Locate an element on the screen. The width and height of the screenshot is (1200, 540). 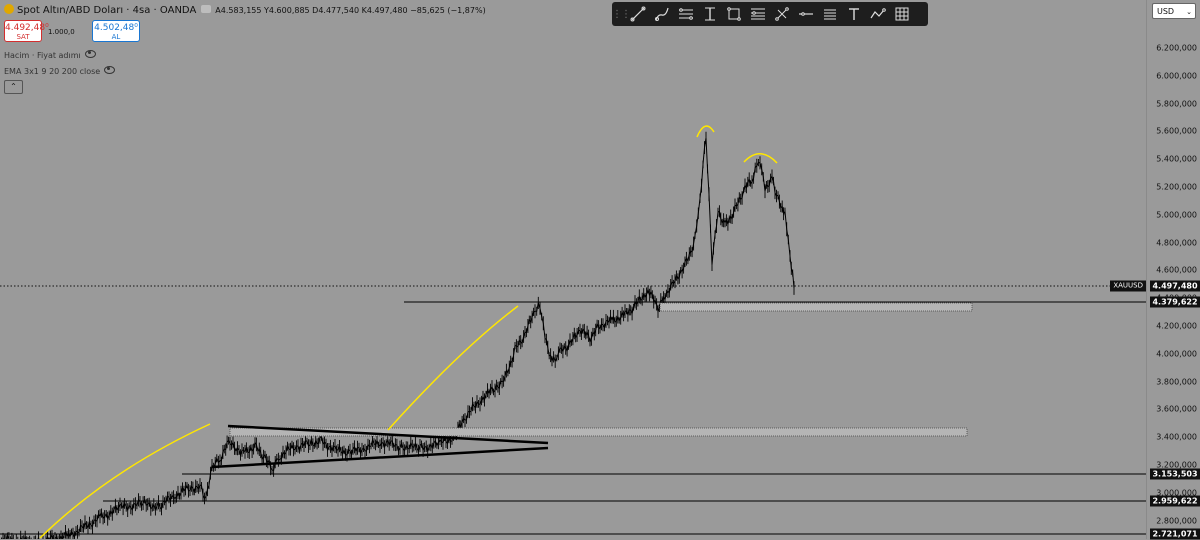
current-price-tag: 4.497,480 is located at coordinates (1175, 286).